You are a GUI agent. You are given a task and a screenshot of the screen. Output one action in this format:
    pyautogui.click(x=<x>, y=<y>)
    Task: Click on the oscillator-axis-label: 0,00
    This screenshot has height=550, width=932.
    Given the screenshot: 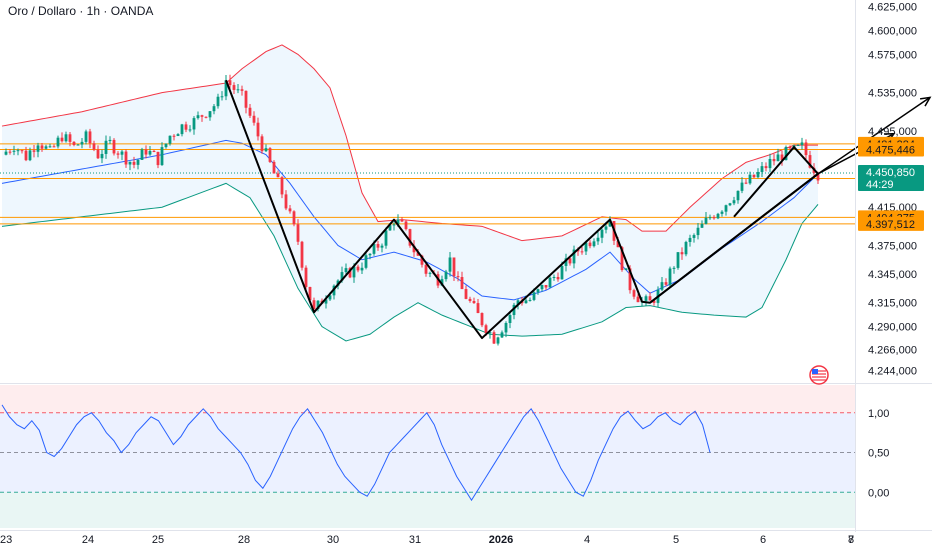 What is the action you would take?
    pyautogui.click(x=878, y=493)
    